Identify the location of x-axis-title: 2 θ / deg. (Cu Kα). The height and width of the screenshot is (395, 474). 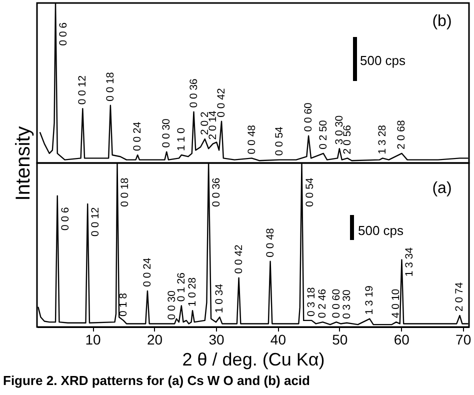
(253, 360).